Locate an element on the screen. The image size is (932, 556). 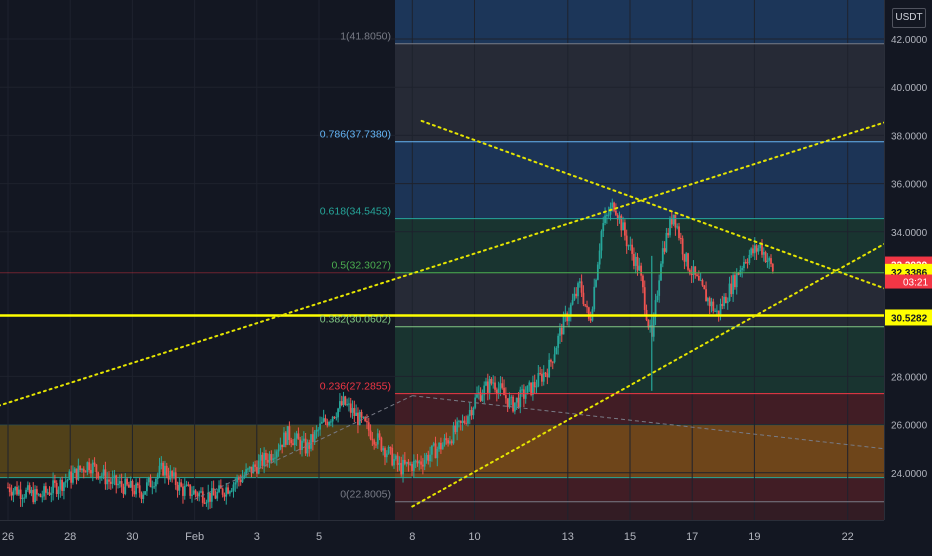
time-axis: 26 28 30 Feb 3 5 8 10 13 15 17 19 22 is located at coordinates (442, 535).